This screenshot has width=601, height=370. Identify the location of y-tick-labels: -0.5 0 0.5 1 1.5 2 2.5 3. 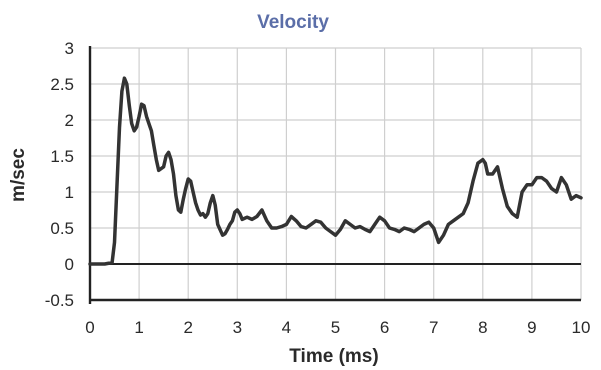
(59, 174).